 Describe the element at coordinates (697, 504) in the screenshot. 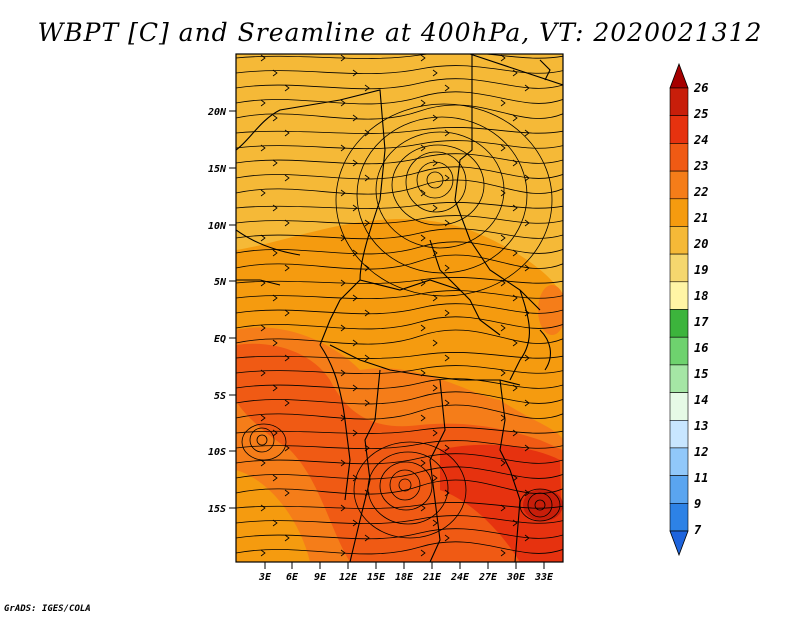

I see `colorbar-label-9: 9` at that location.